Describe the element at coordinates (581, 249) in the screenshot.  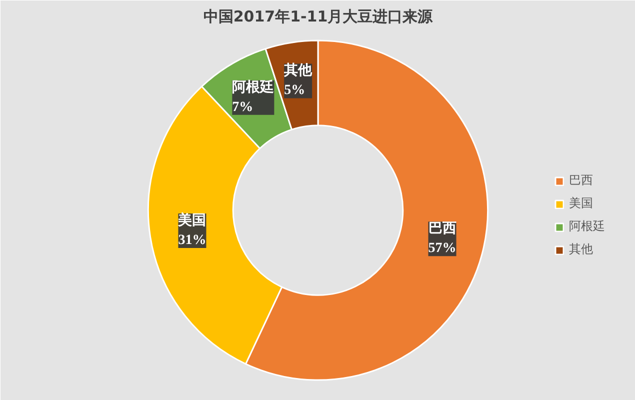
I see `legend-label: 其他` at that location.